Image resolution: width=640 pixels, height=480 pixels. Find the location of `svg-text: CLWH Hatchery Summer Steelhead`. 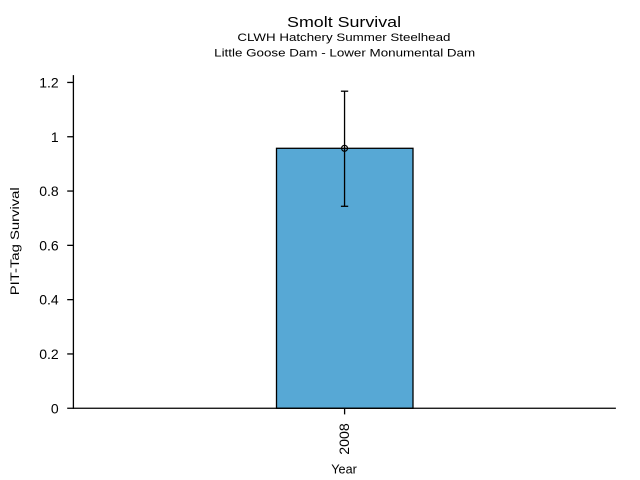

svg-text: CLWH Hatchery Summer Steelhead is located at coordinates (343, 38).